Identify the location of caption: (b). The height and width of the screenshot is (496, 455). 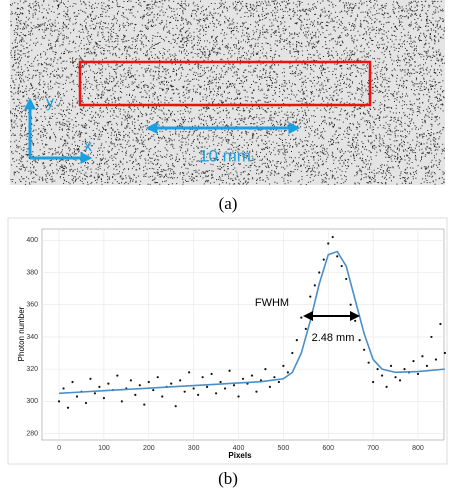
(228, 478).